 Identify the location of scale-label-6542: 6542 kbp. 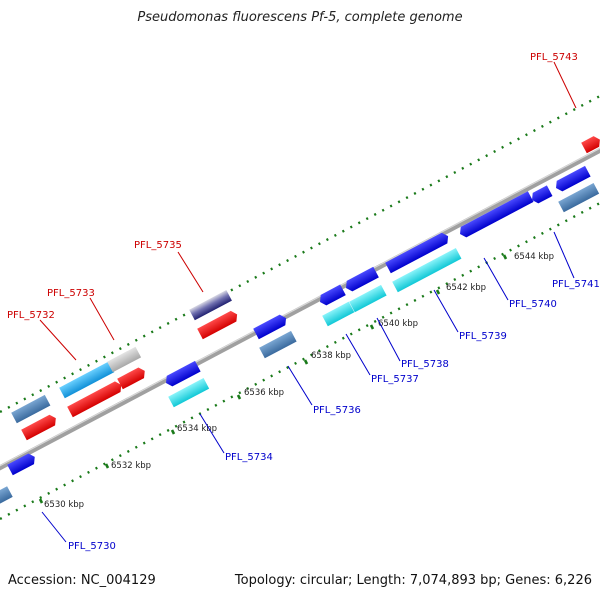
(466, 288).